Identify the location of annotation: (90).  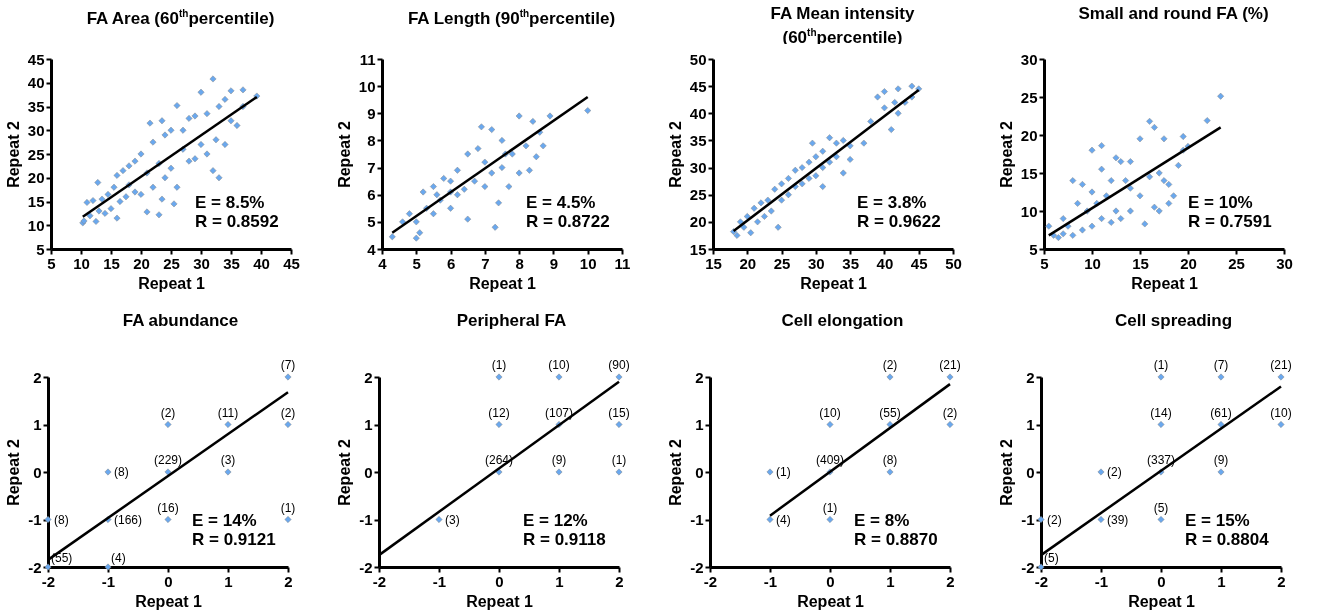
(619, 365).